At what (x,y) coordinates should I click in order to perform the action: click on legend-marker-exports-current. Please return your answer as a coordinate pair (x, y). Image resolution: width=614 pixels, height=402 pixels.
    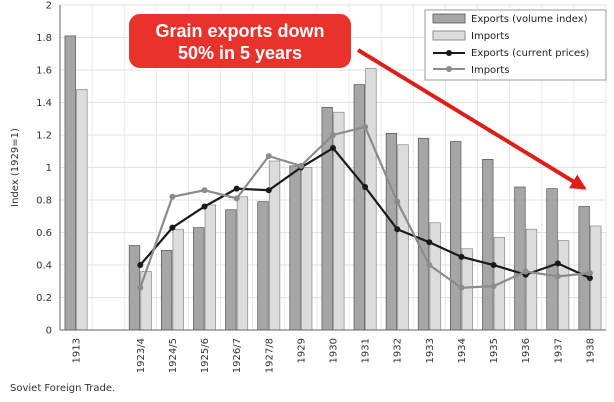
    Looking at the image, I should click on (449, 53).